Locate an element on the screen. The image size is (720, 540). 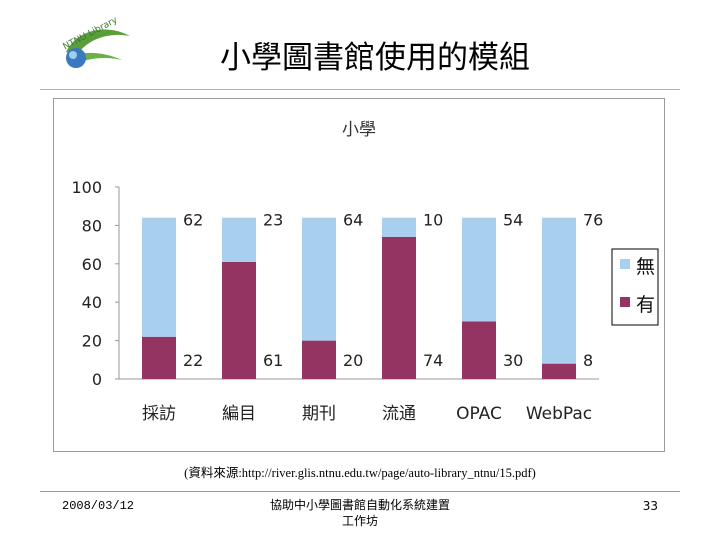
data-label-have: 8 is located at coordinates (588, 360).